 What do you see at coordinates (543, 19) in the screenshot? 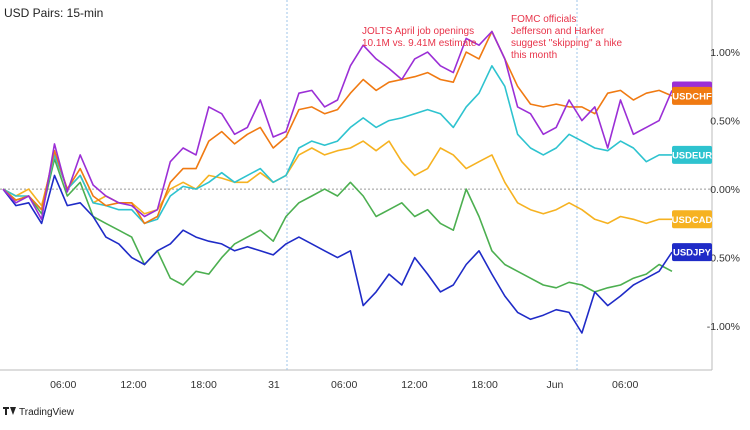
I see `annotation-fomc-line-1: FOMC officials` at bounding box center [543, 19].